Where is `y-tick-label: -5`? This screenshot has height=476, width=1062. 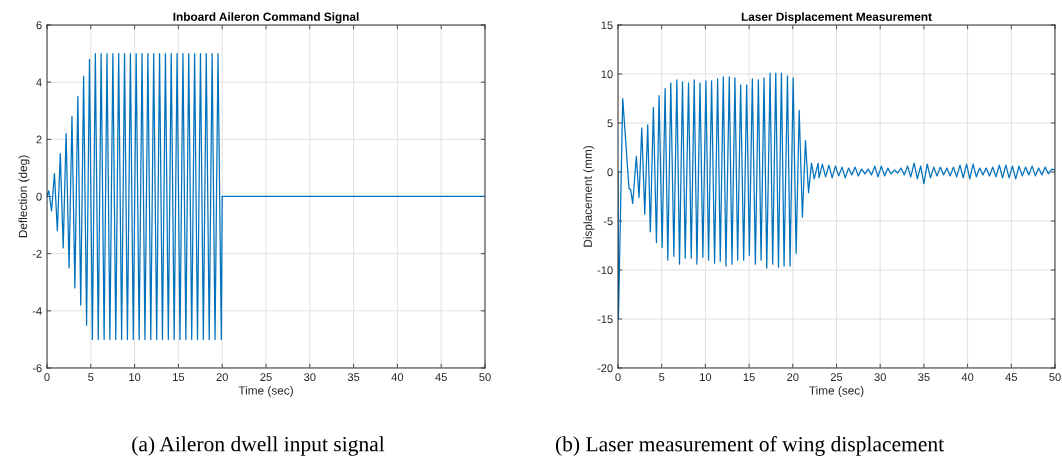
y-tick-label: -5 is located at coordinates (608, 221).